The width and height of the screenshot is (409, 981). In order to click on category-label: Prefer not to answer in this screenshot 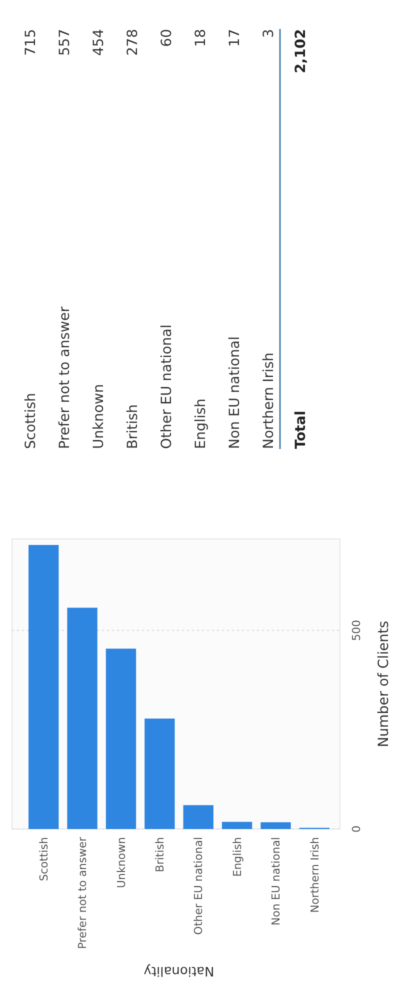, I will do `click(64, 377)`.